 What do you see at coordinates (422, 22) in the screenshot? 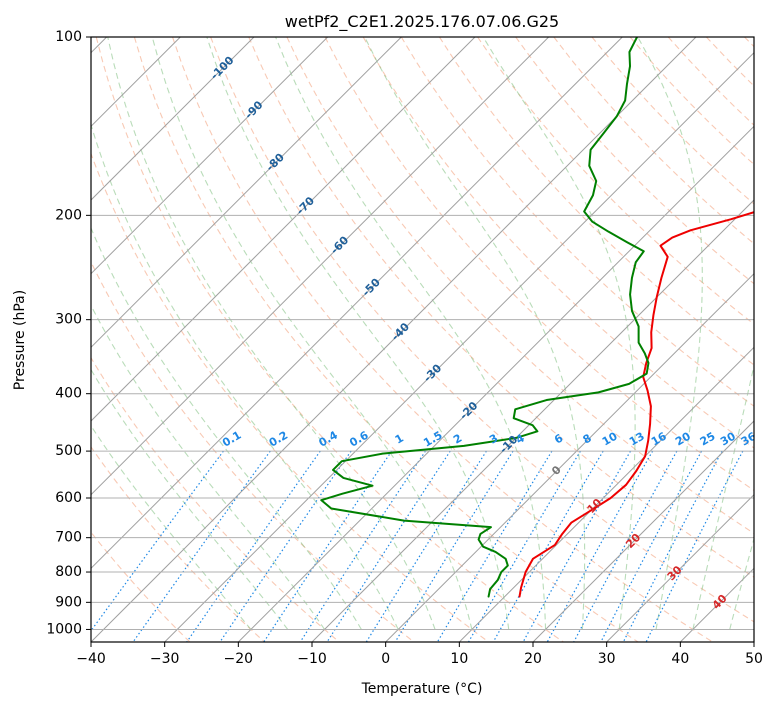
I see `chart-title: wetPf2_C2E1.2025.176.07.06.G25` at bounding box center [422, 22].